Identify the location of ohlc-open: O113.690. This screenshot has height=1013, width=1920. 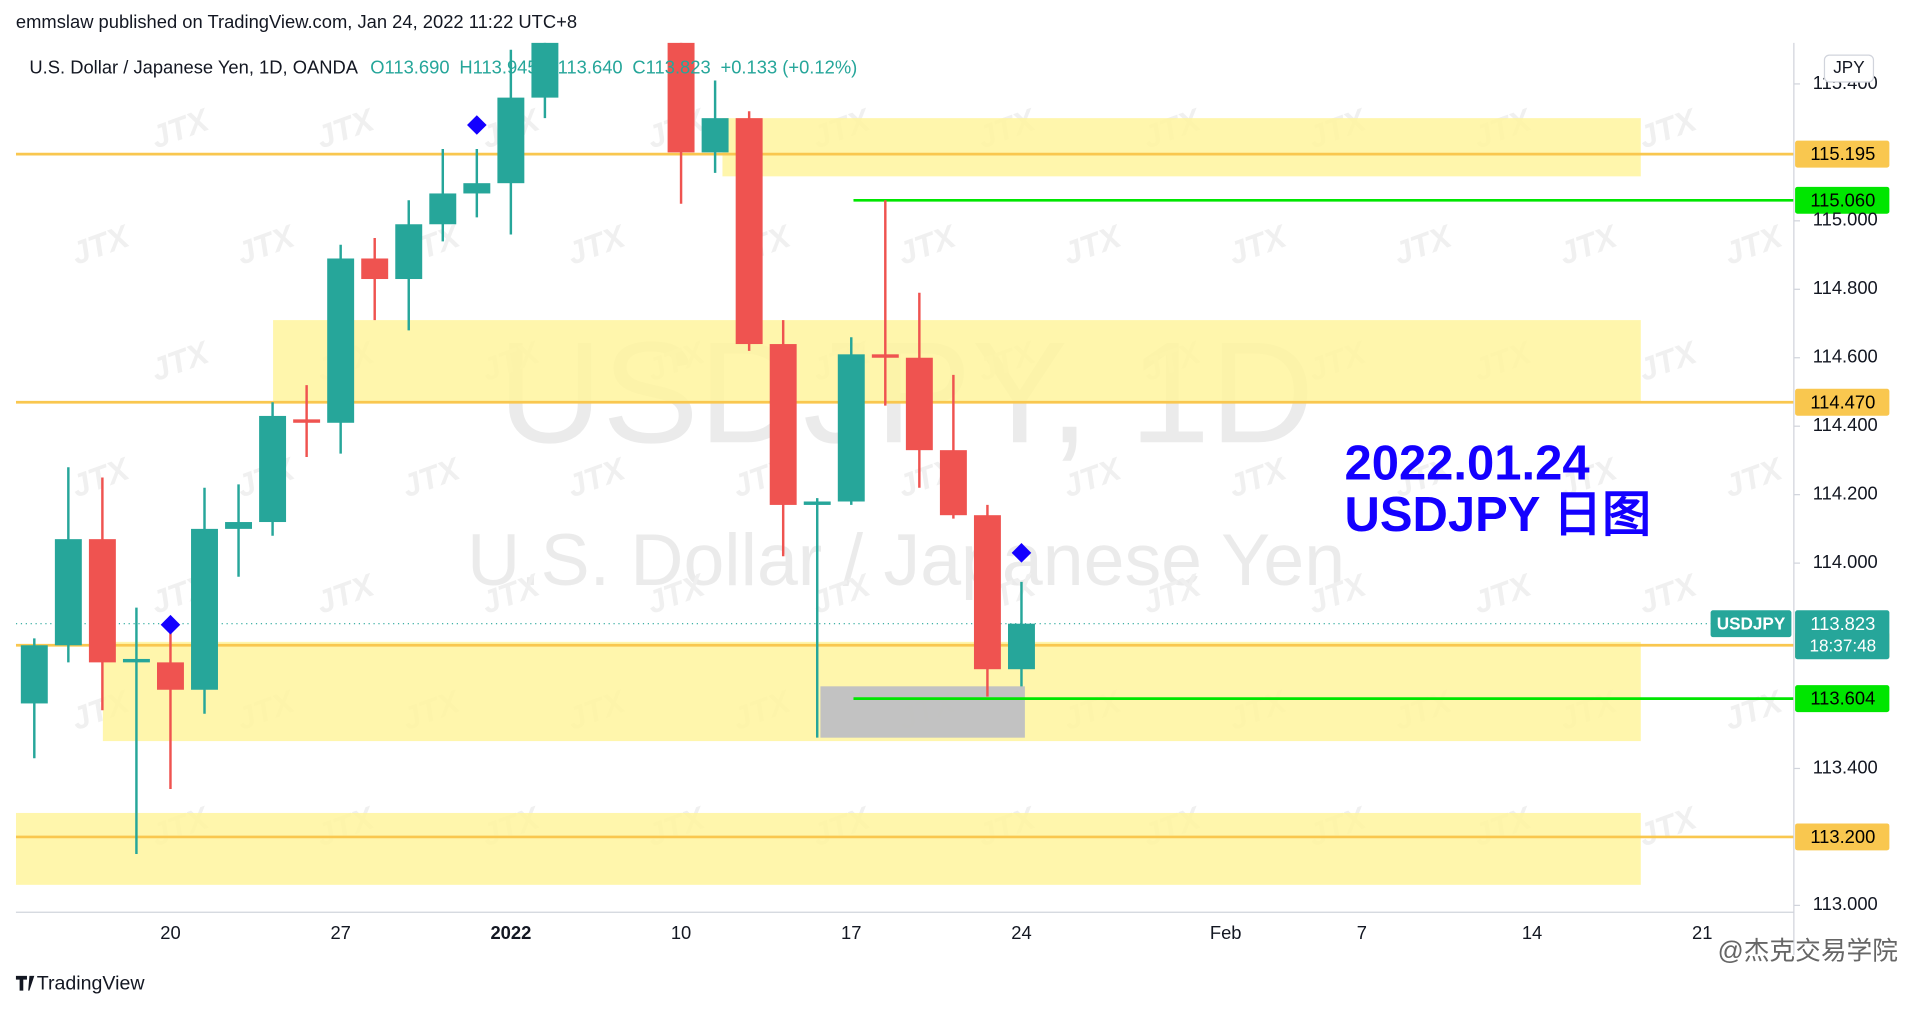
(409, 66).